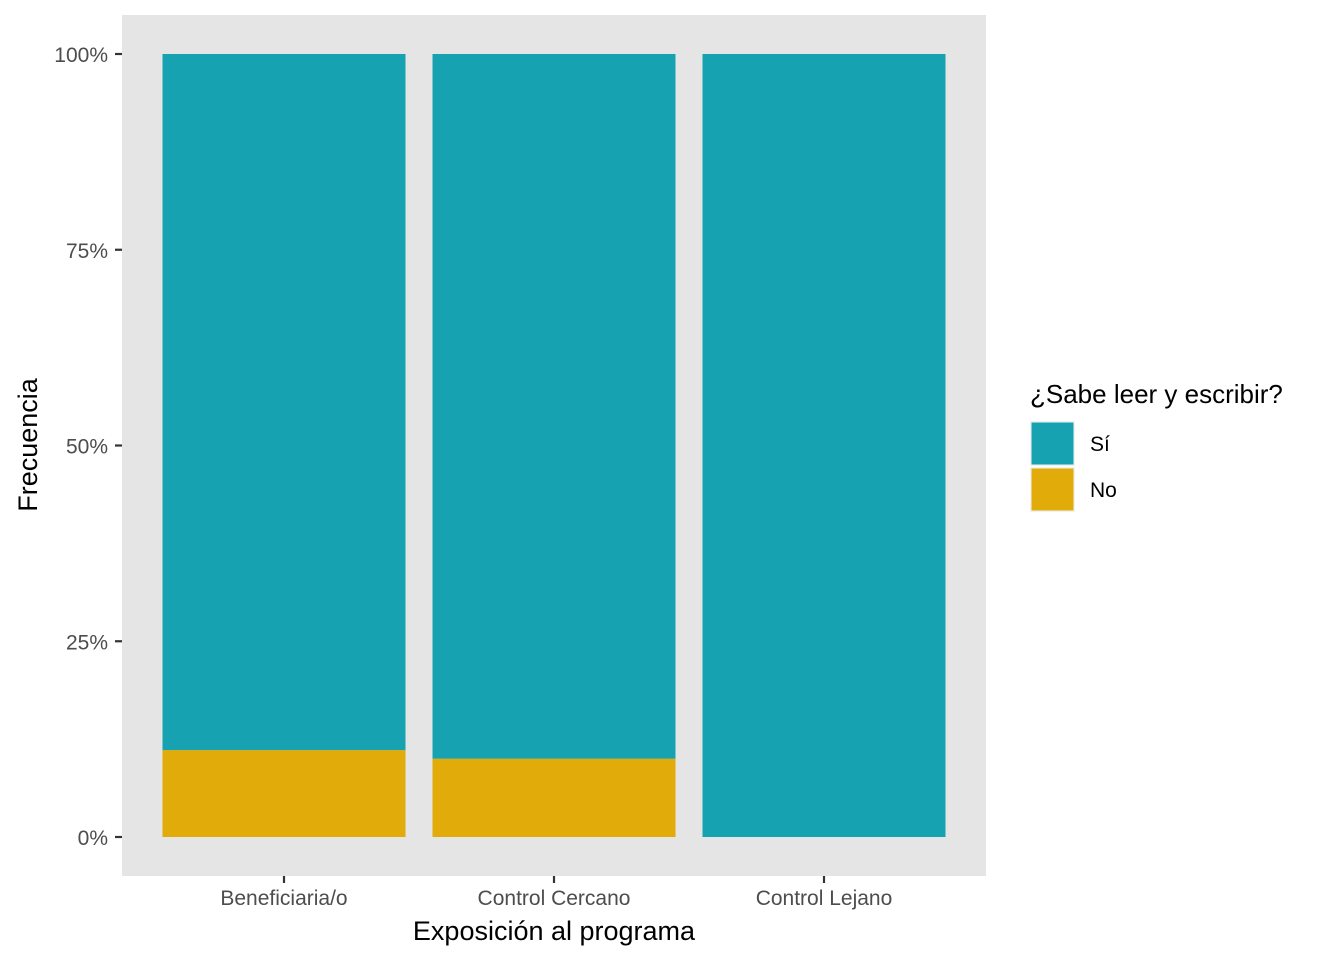 Image resolution: width=1344 pixels, height=960 pixels. I want to click on y-tick-label: 25%, so click(87, 642).